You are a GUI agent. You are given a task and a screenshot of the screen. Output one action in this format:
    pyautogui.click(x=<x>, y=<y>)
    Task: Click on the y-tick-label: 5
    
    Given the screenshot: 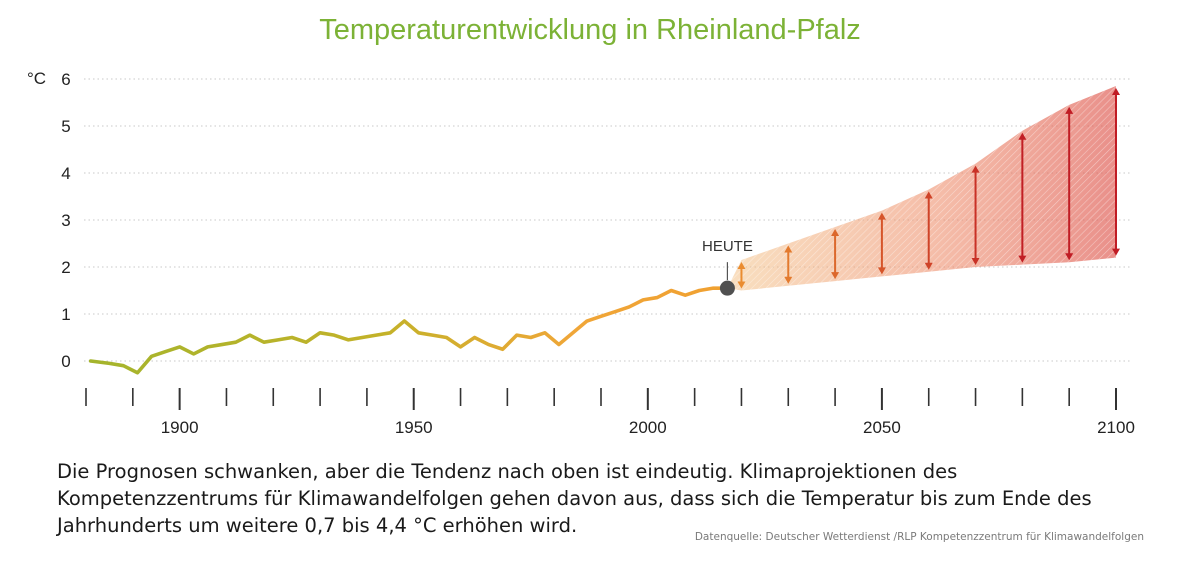 What is the action you would take?
    pyautogui.click(x=65, y=126)
    